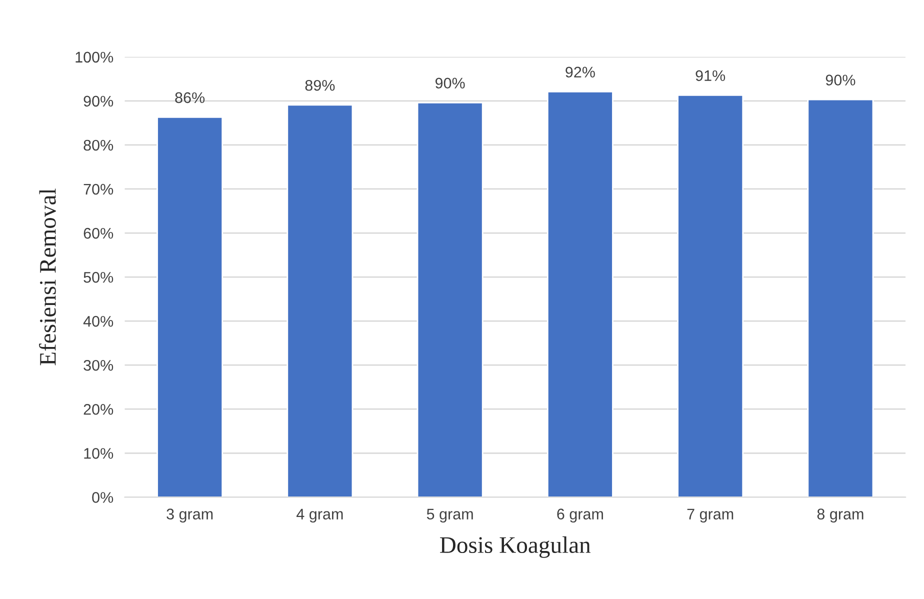  What do you see at coordinates (710, 515) in the screenshot?
I see `x-tick-label: 7 gram` at bounding box center [710, 515].